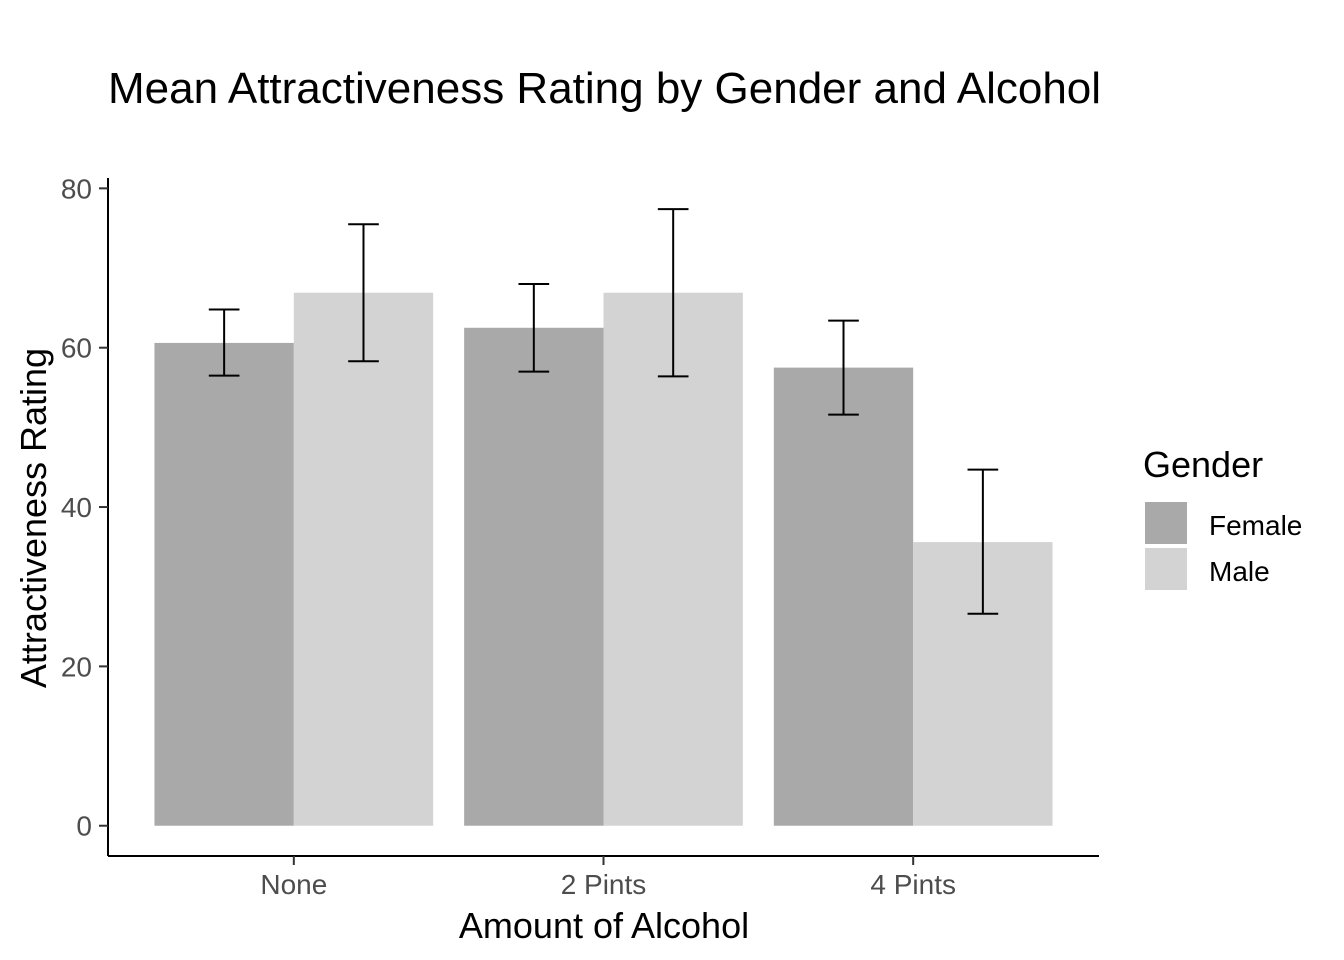 This screenshot has width=1344, height=960. What do you see at coordinates (1223, 546) in the screenshot?
I see `legend-items: Female Male` at bounding box center [1223, 546].